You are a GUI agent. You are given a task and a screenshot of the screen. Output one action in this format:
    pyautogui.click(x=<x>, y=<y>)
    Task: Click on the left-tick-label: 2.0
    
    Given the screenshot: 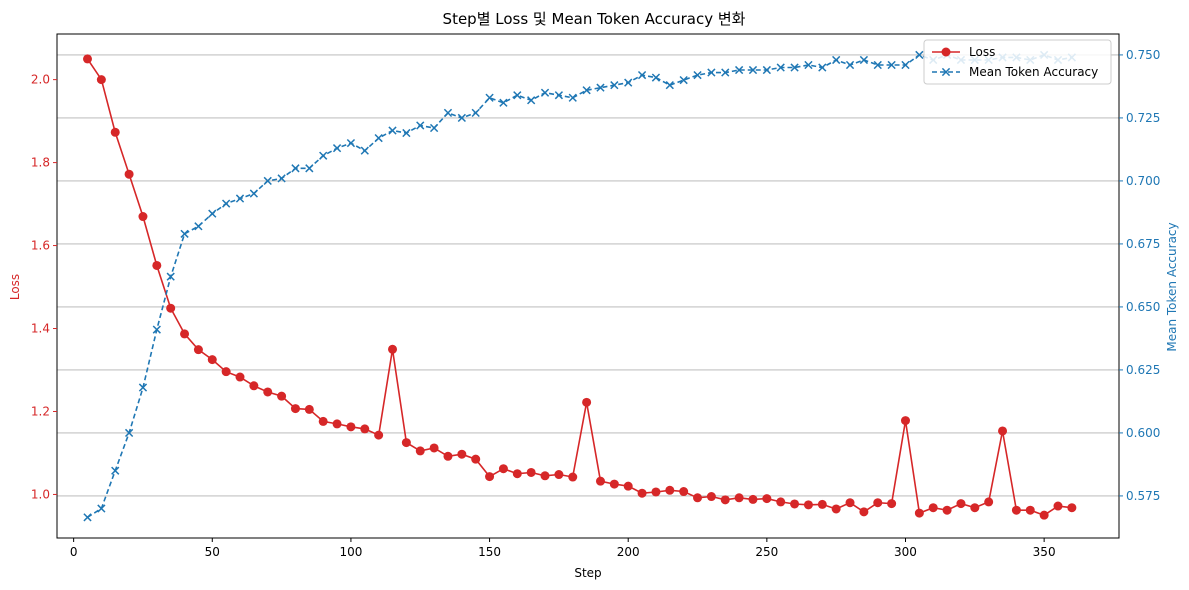 What is the action you would take?
    pyautogui.click(x=40, y=80)
    